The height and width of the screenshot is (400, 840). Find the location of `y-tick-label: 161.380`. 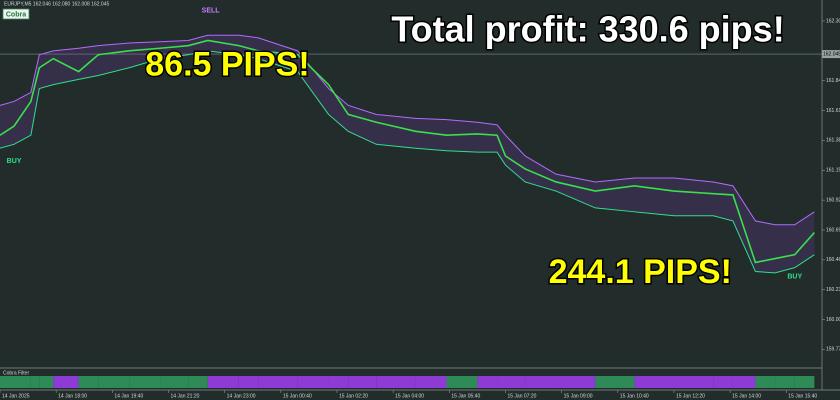

y-tick-label: 161.380 is located at coordinates (833, 141).